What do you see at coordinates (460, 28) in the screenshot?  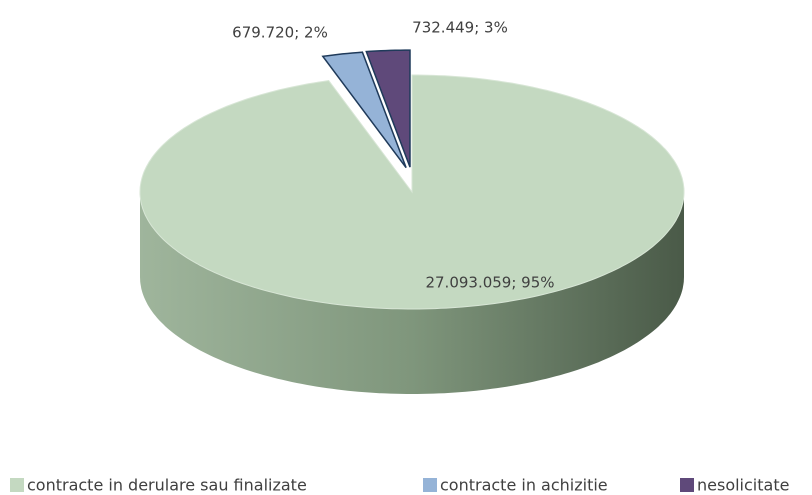 I see `data-label: 732.449; 3%` at bounding box center [460, 28].